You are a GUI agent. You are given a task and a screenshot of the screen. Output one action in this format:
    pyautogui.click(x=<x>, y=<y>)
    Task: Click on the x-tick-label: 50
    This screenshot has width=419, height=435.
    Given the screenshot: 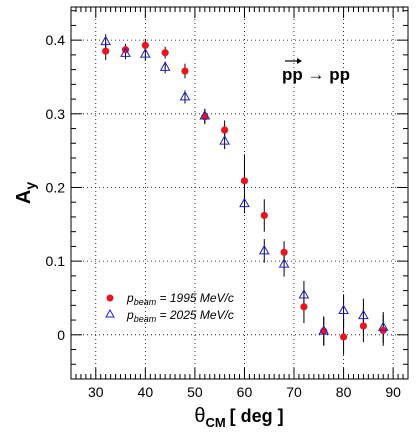 What is the action you would take?
    pyautogui.click(x=195, y=392)
    